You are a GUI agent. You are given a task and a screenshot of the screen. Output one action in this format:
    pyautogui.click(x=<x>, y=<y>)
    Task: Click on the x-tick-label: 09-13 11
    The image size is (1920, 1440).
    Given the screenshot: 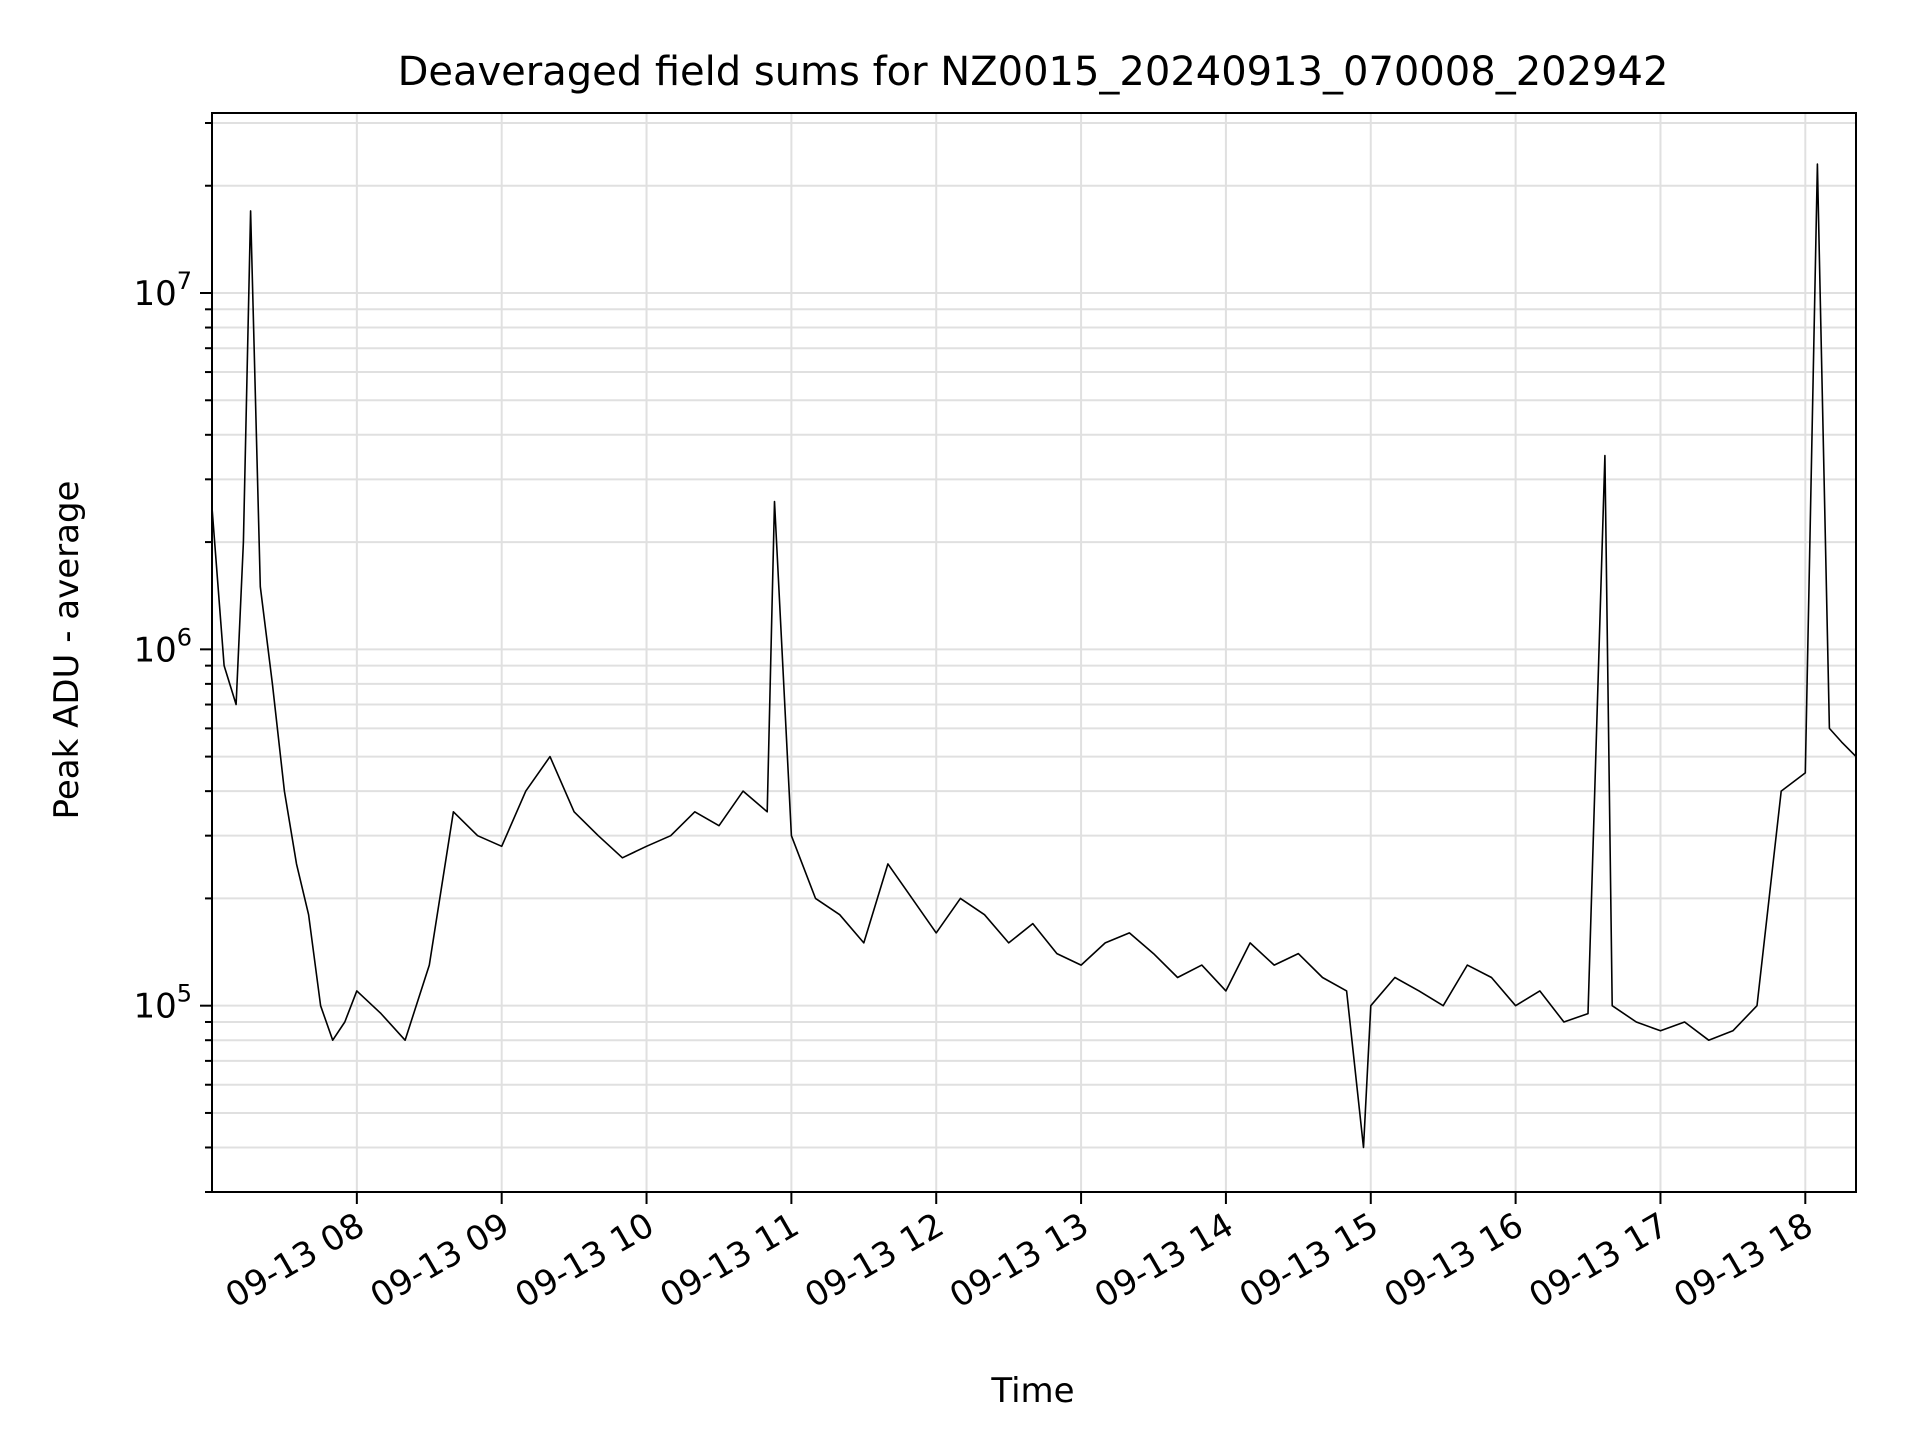 What is the action you would take?
    pyautogui.click(x=729, y=1260)
    